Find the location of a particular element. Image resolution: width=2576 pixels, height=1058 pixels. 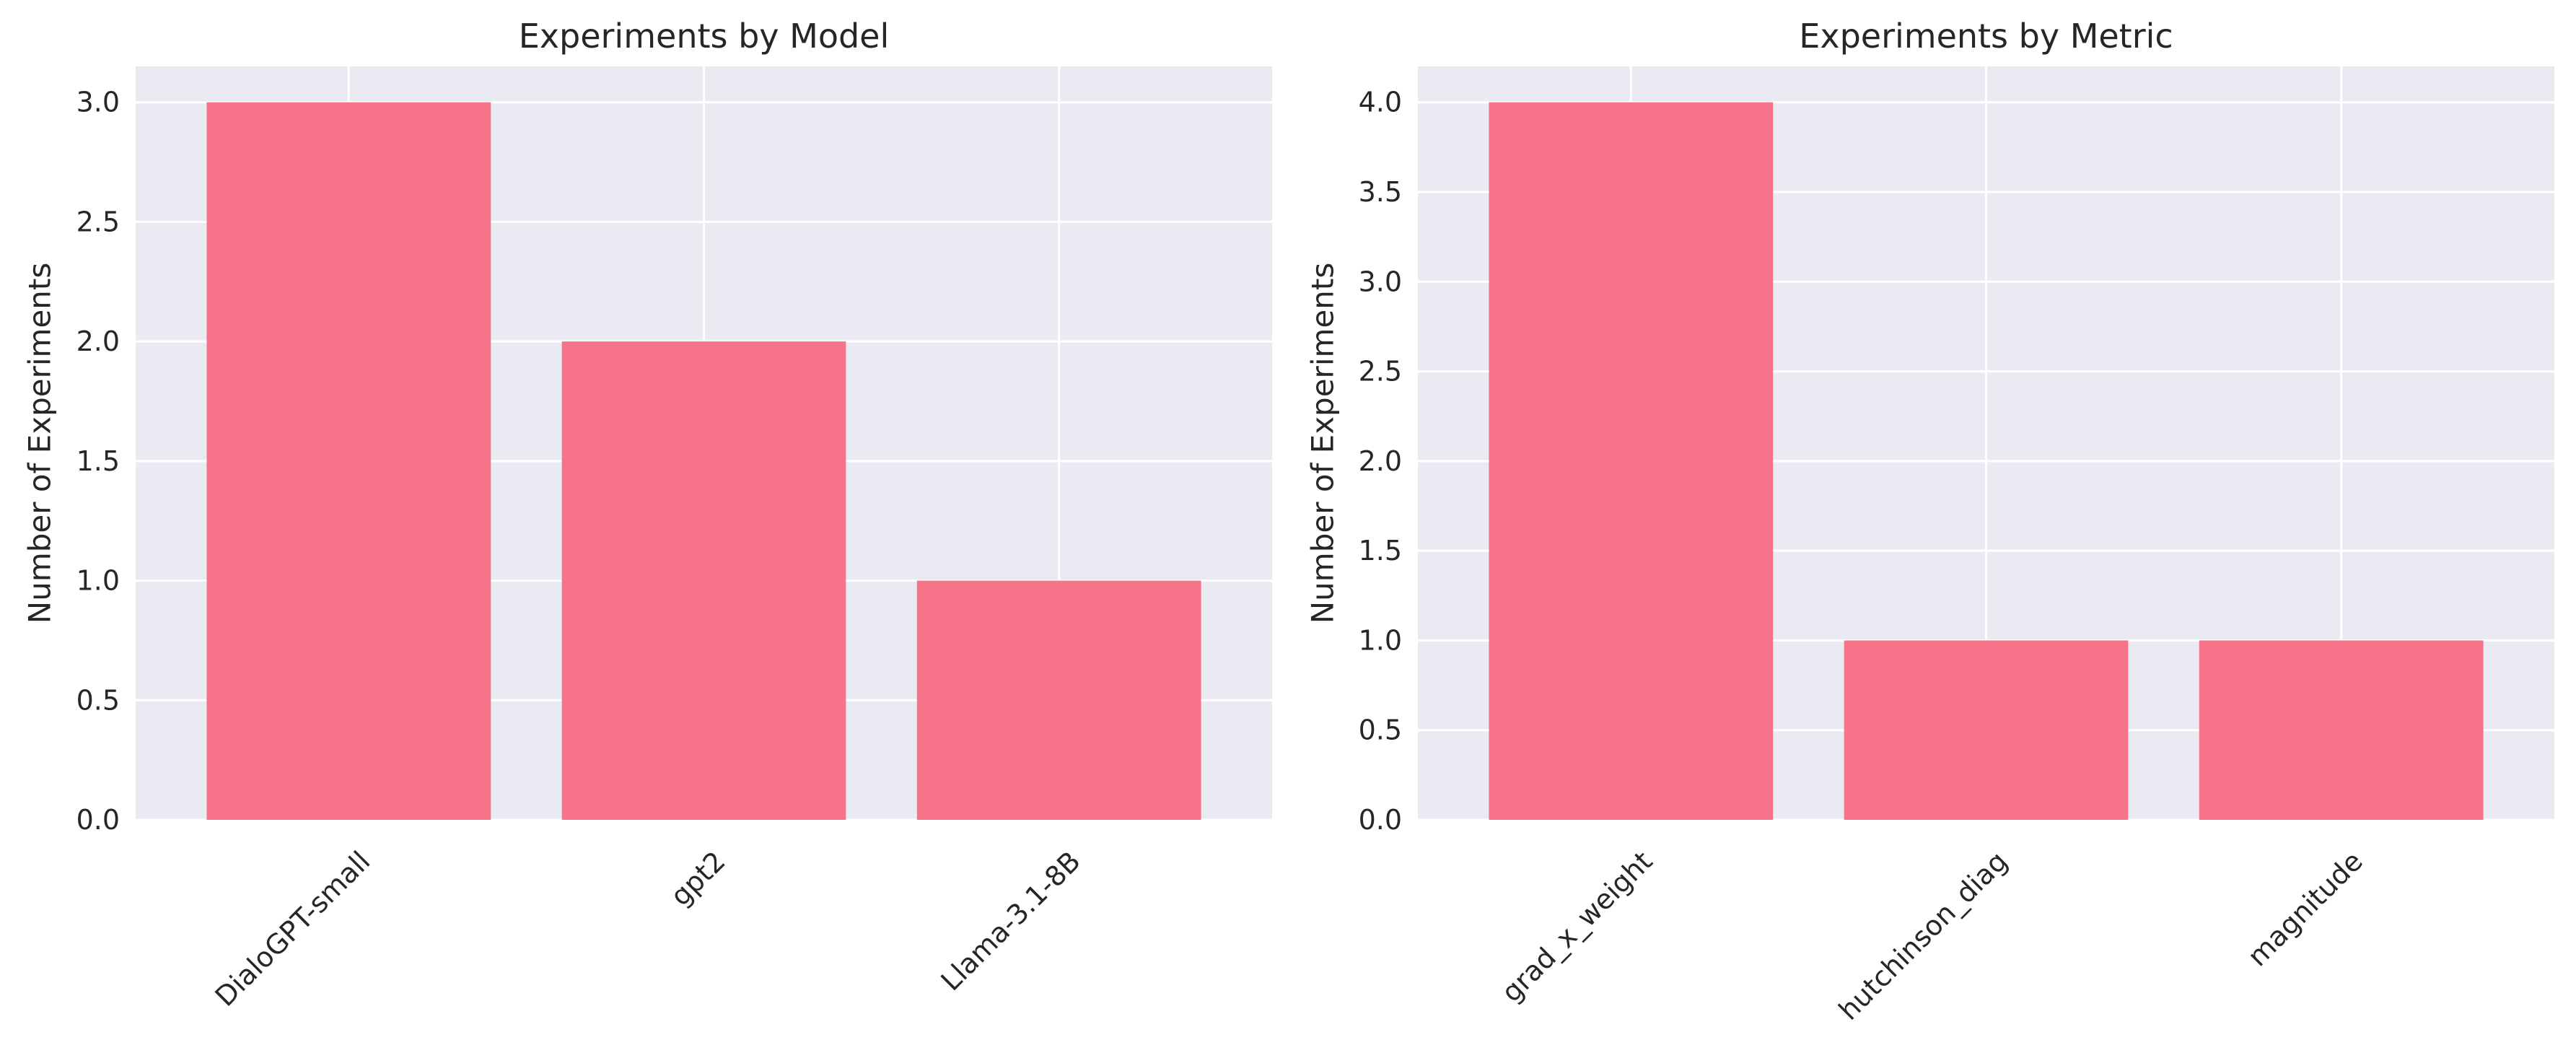

x-tick-label: Llama-3.1-8B is located at coordinates (1011, 921).